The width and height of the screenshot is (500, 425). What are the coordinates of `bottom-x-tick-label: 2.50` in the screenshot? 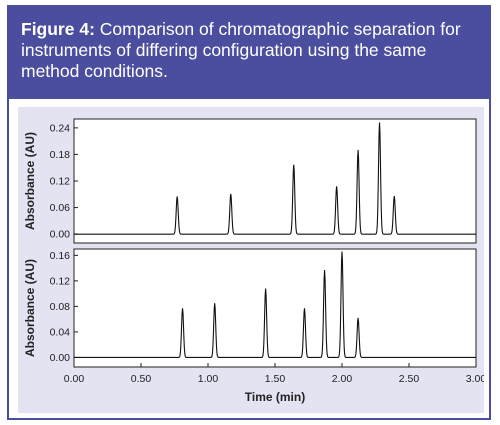 It's located at (409, 379).